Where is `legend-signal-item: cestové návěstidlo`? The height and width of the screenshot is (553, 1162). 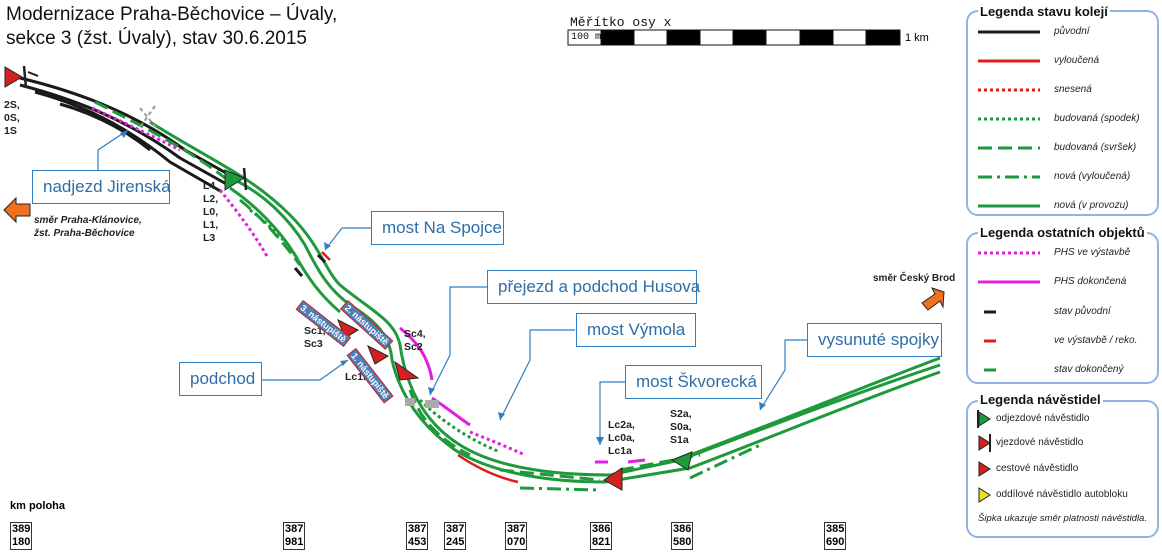 legend-signal-item: cestové návěstidlo is located at coordinates (1037, 468).